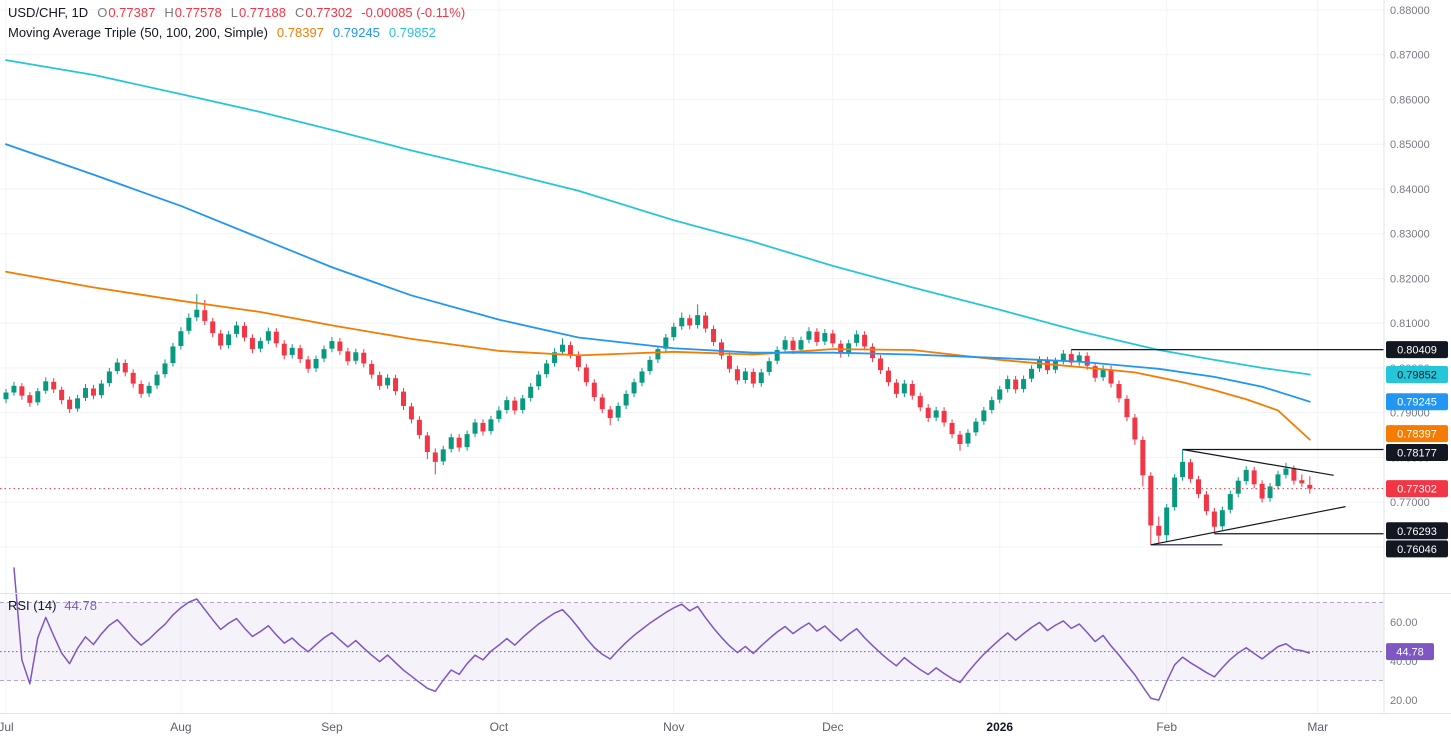  Describe the element at coordinates (1410, 279) in the screenshot. I see `price-tick-label: 0.82000` at that location.